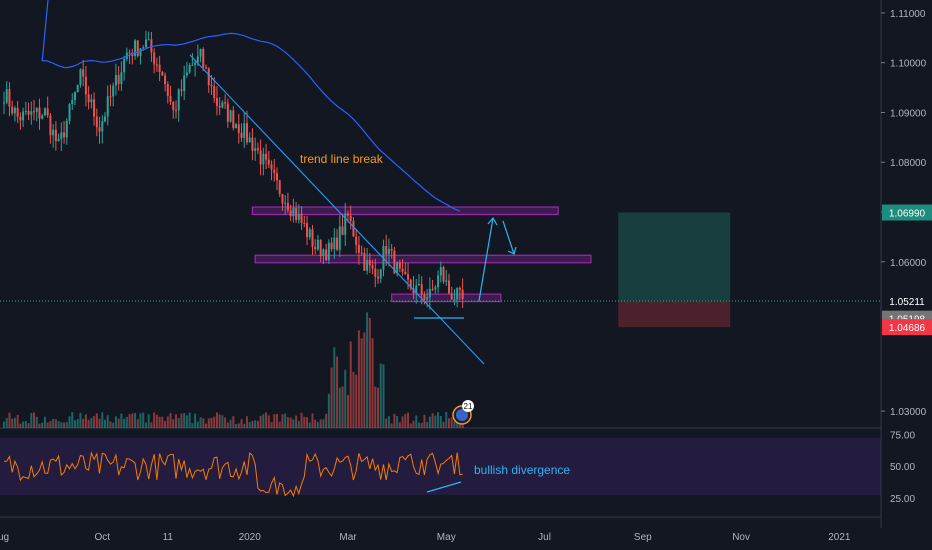 The height and width of the screenshot is (550, 932). Describe the element at coordinates (342, 159) in the screenshot. I see `trend-break-note: trend line break` at that location.